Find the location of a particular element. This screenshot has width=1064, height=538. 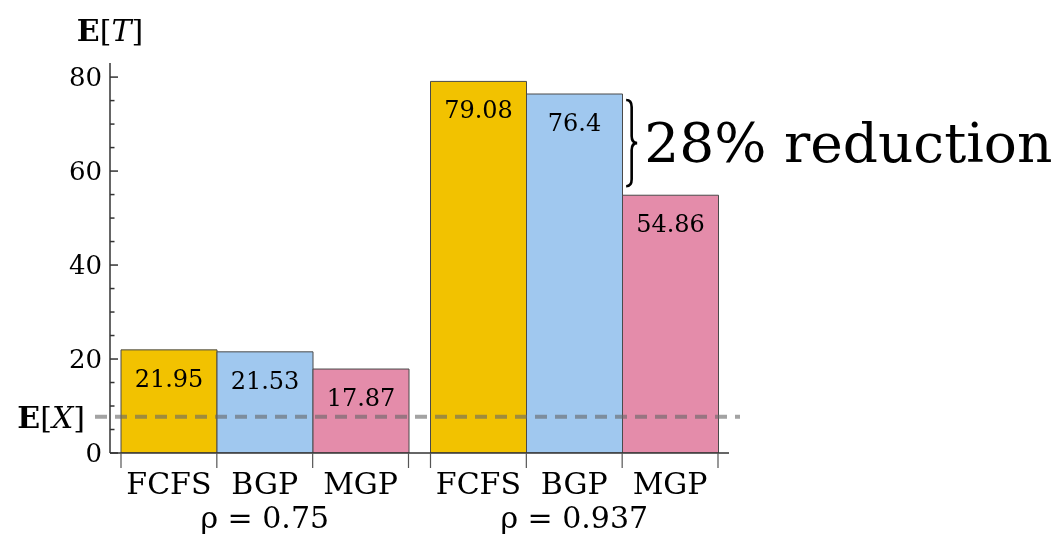

y-tick-label: 80 is located at coordinates (85, 77).